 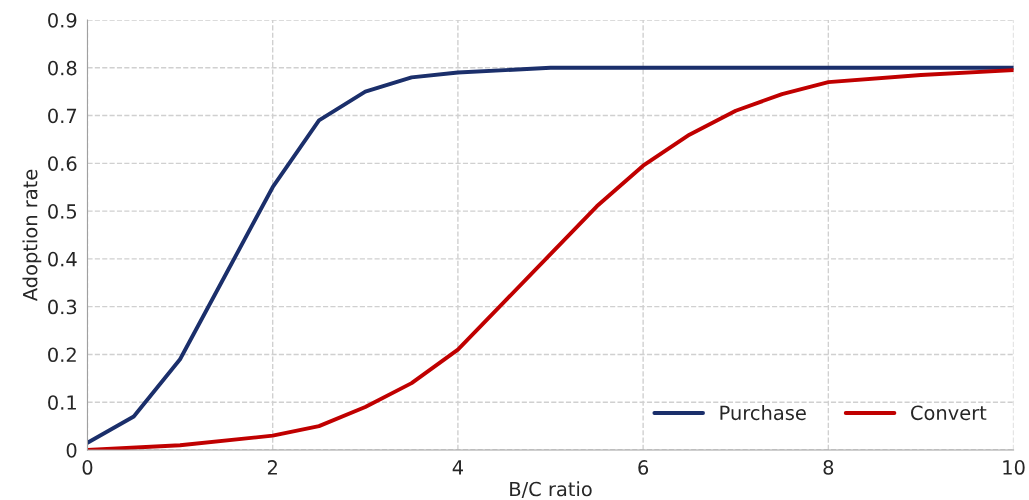 I want to click on legend-label: Purchase, so click(x=763, y=413).